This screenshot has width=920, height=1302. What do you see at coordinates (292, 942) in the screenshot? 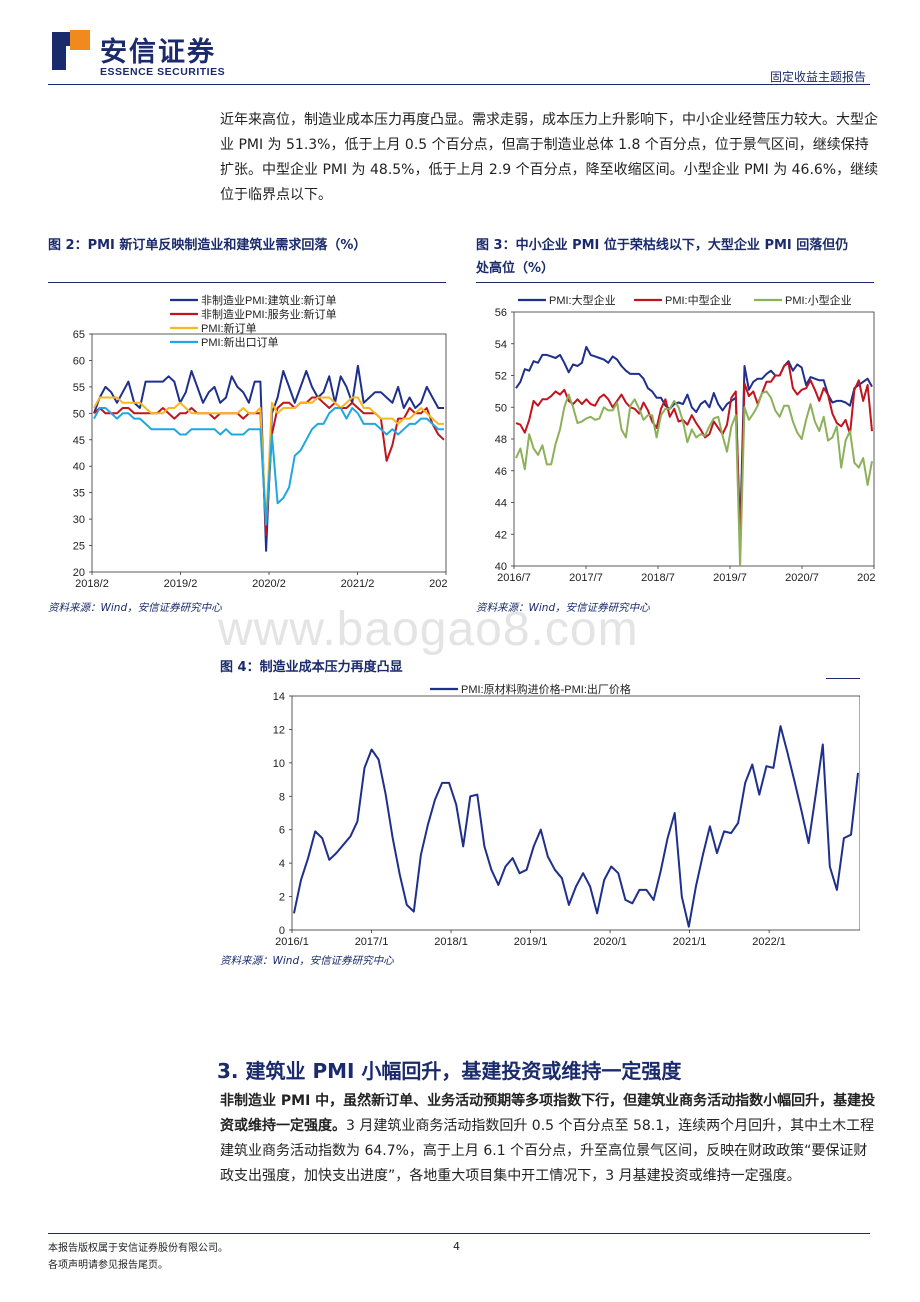
I see `fig4-xtick-label: 2016/1` at bounding box center [292, 942].